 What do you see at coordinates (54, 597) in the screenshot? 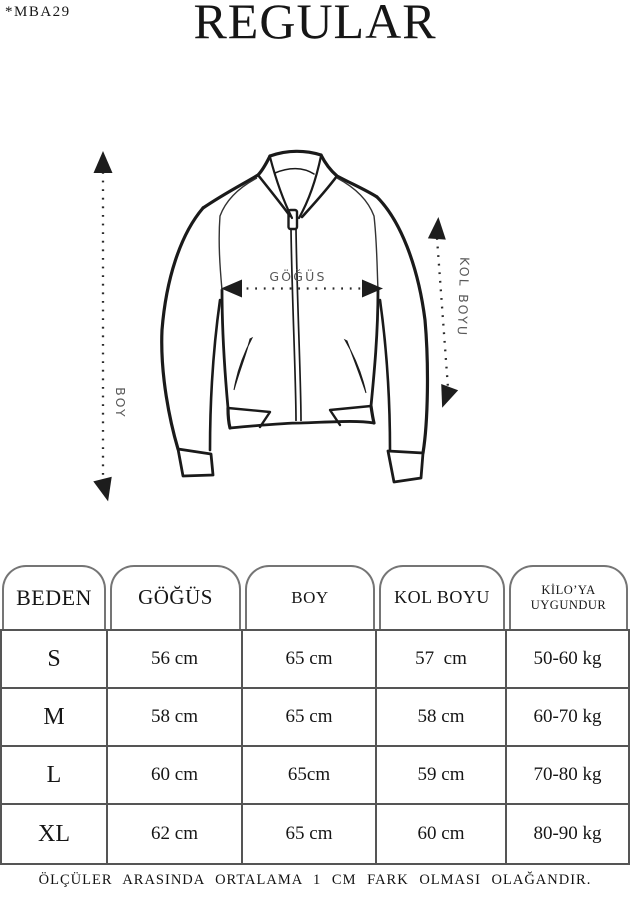
I see `column-header-beden: BEDEN` at bounding box center [54, 597].